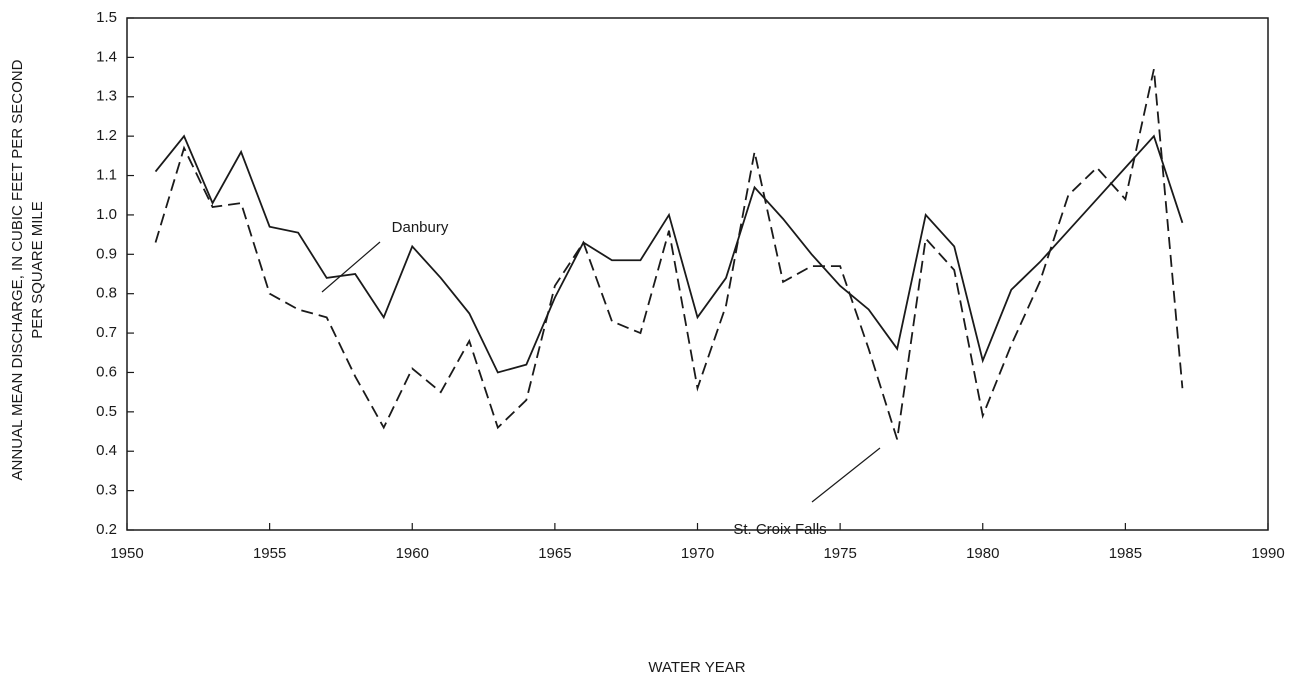 The image size is (1297, 686). Describe the element at coordinates (106, 214) in the screenshot. I see `y-tick-label: 1.0` at that location.